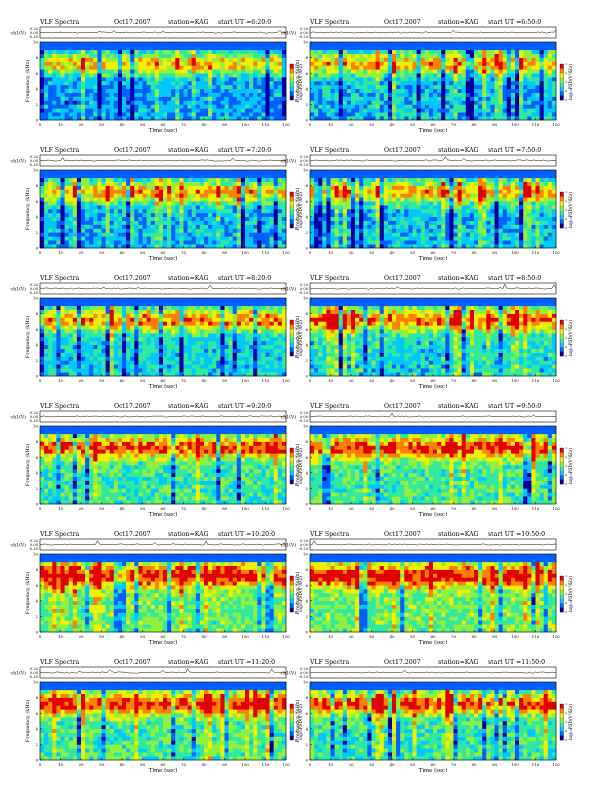 This screenshot has width=612, height=792. What do you see at coordinates (296, 64) in the screenshot?
I see `colorbar-tick-label: -1` at bounding box center [296, 64].